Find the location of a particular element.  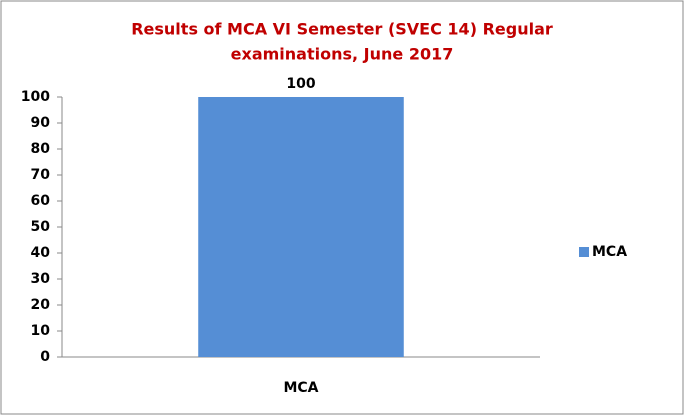

legend-swatch is located at coordinates (584, 252).